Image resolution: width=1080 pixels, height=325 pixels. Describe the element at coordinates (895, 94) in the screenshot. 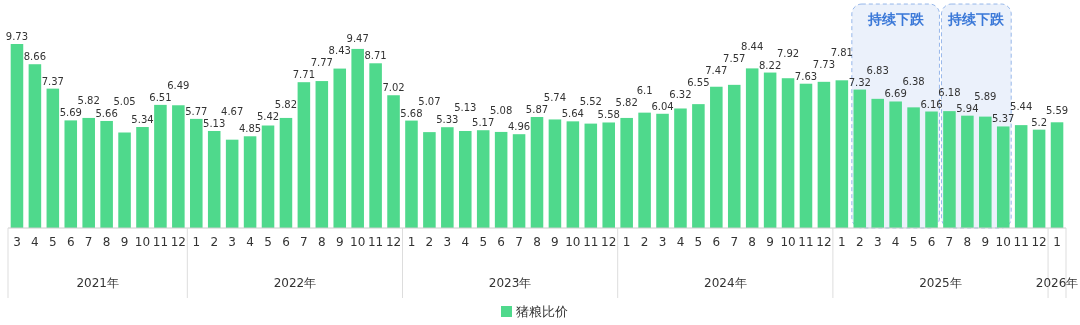

I see `data-label: 6.69` at that location.